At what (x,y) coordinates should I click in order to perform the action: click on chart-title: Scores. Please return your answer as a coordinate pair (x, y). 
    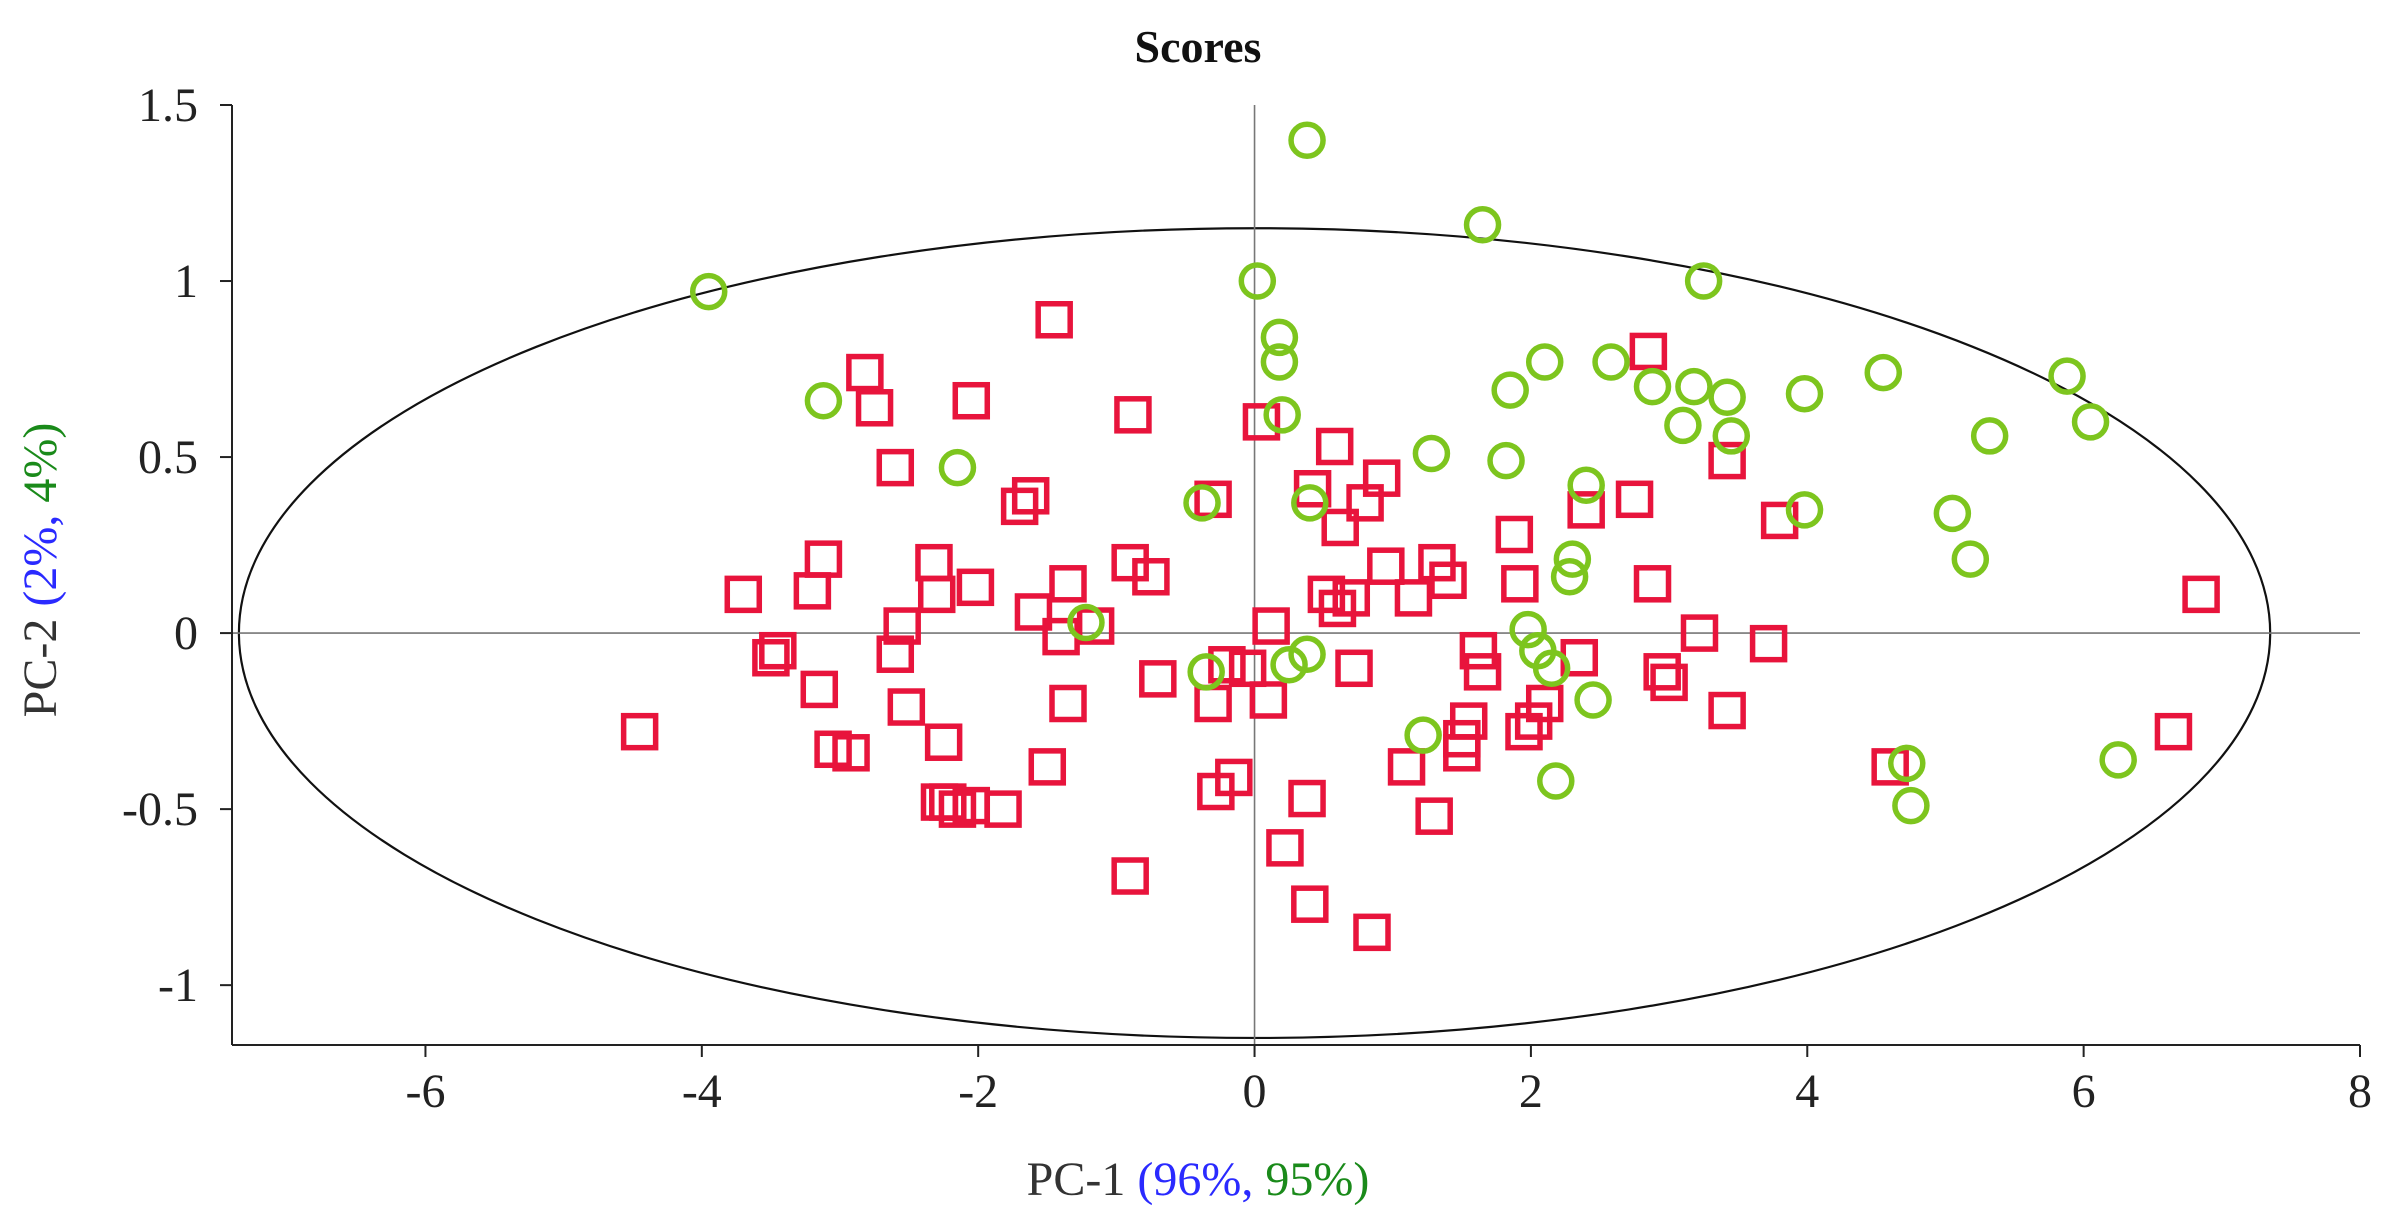
    Looking at the image, I should click on (1198, 46).